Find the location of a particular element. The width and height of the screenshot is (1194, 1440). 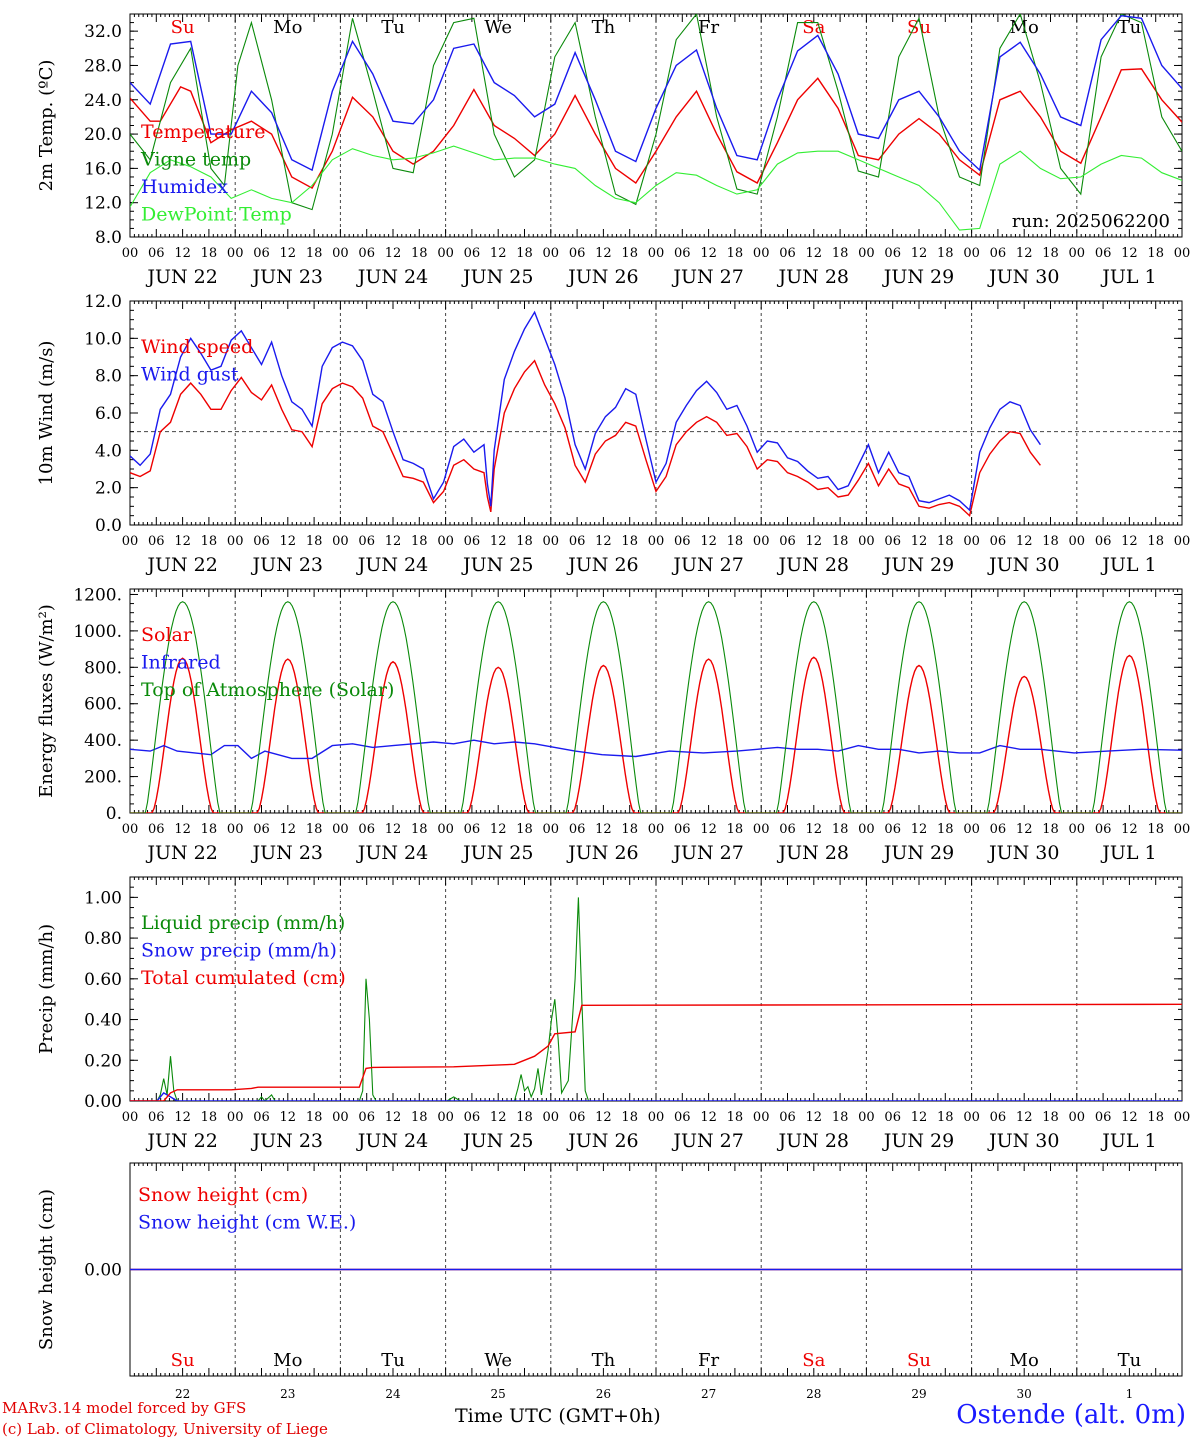

y-tick-label: 24.0 is located at coordinates (103, 101).